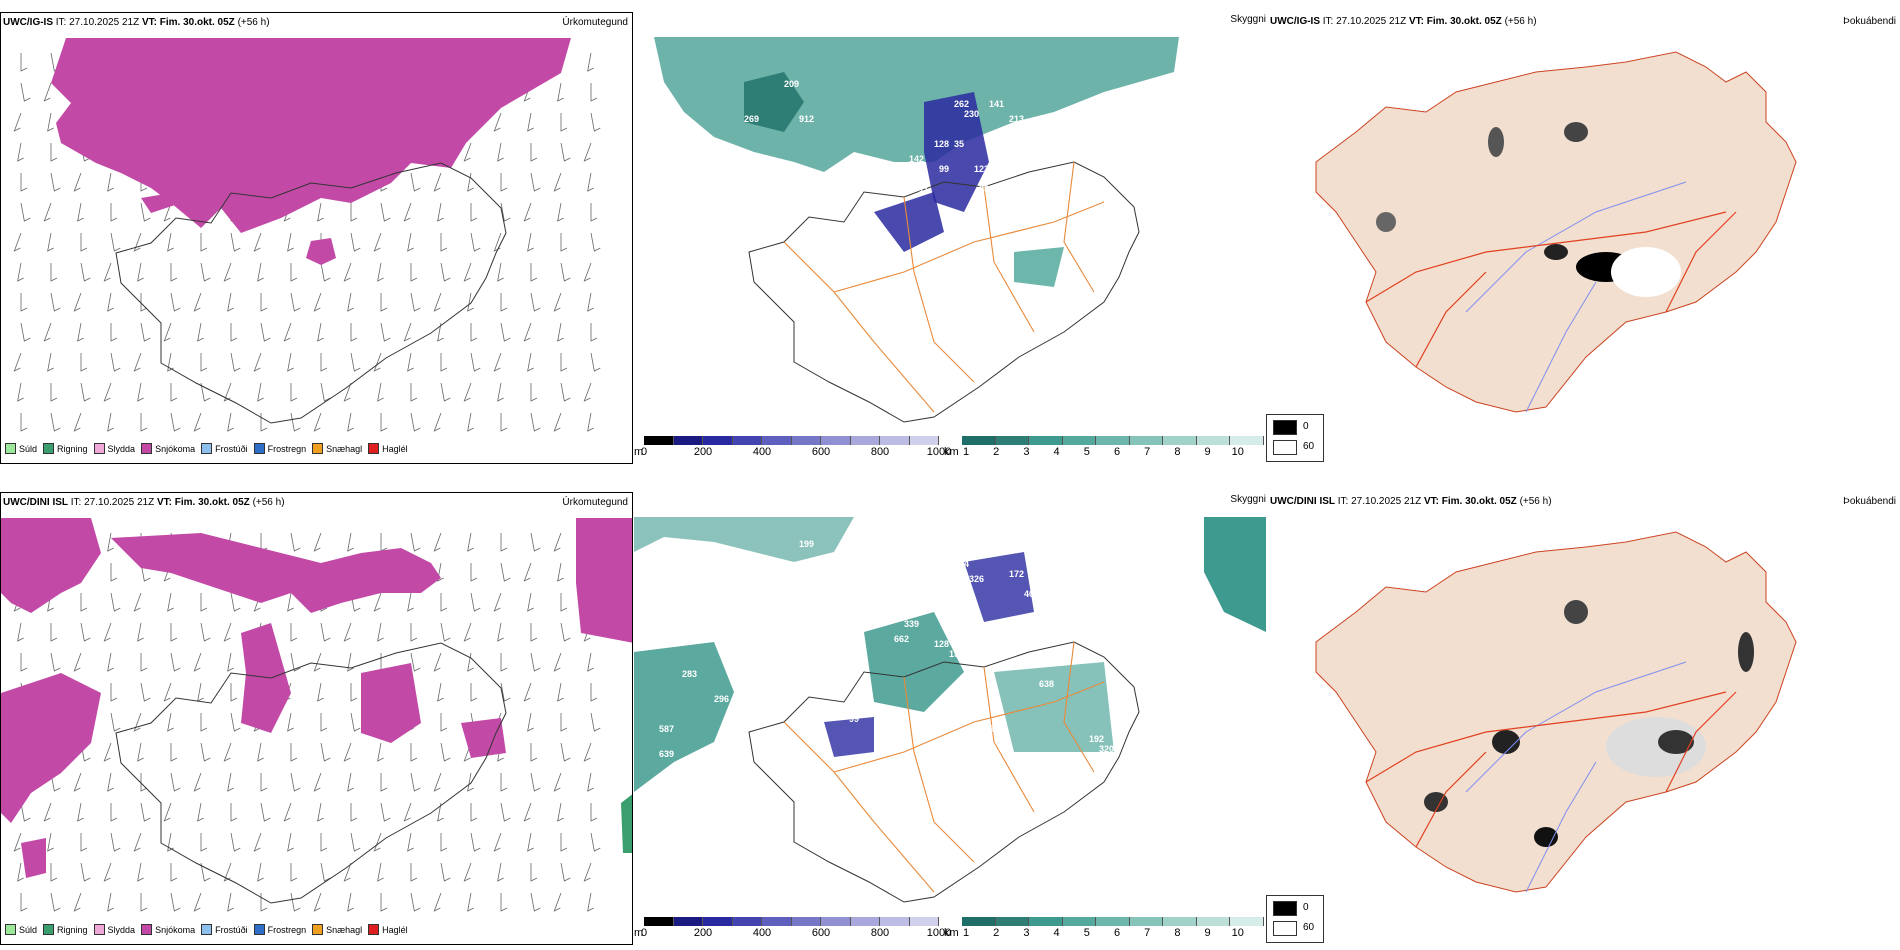 The image size is (1900, 950). What do you see at coordinates (944, 292) in the screenshot?
I see `iceland-coastline` at bounding box center [944, 292].